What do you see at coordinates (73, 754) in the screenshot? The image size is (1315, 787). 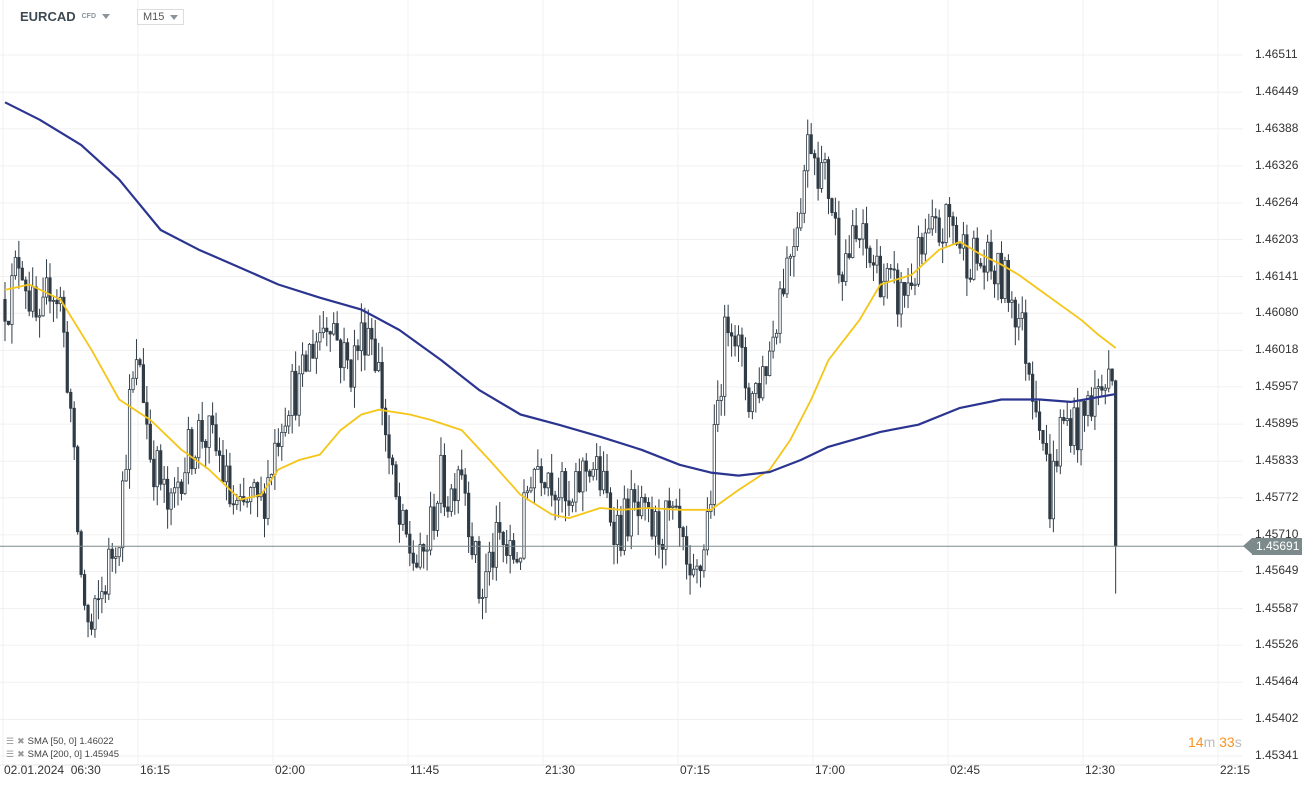 I see `legend-label: SMA [200, 0] 1.45945` at bounding box center [73, 754].